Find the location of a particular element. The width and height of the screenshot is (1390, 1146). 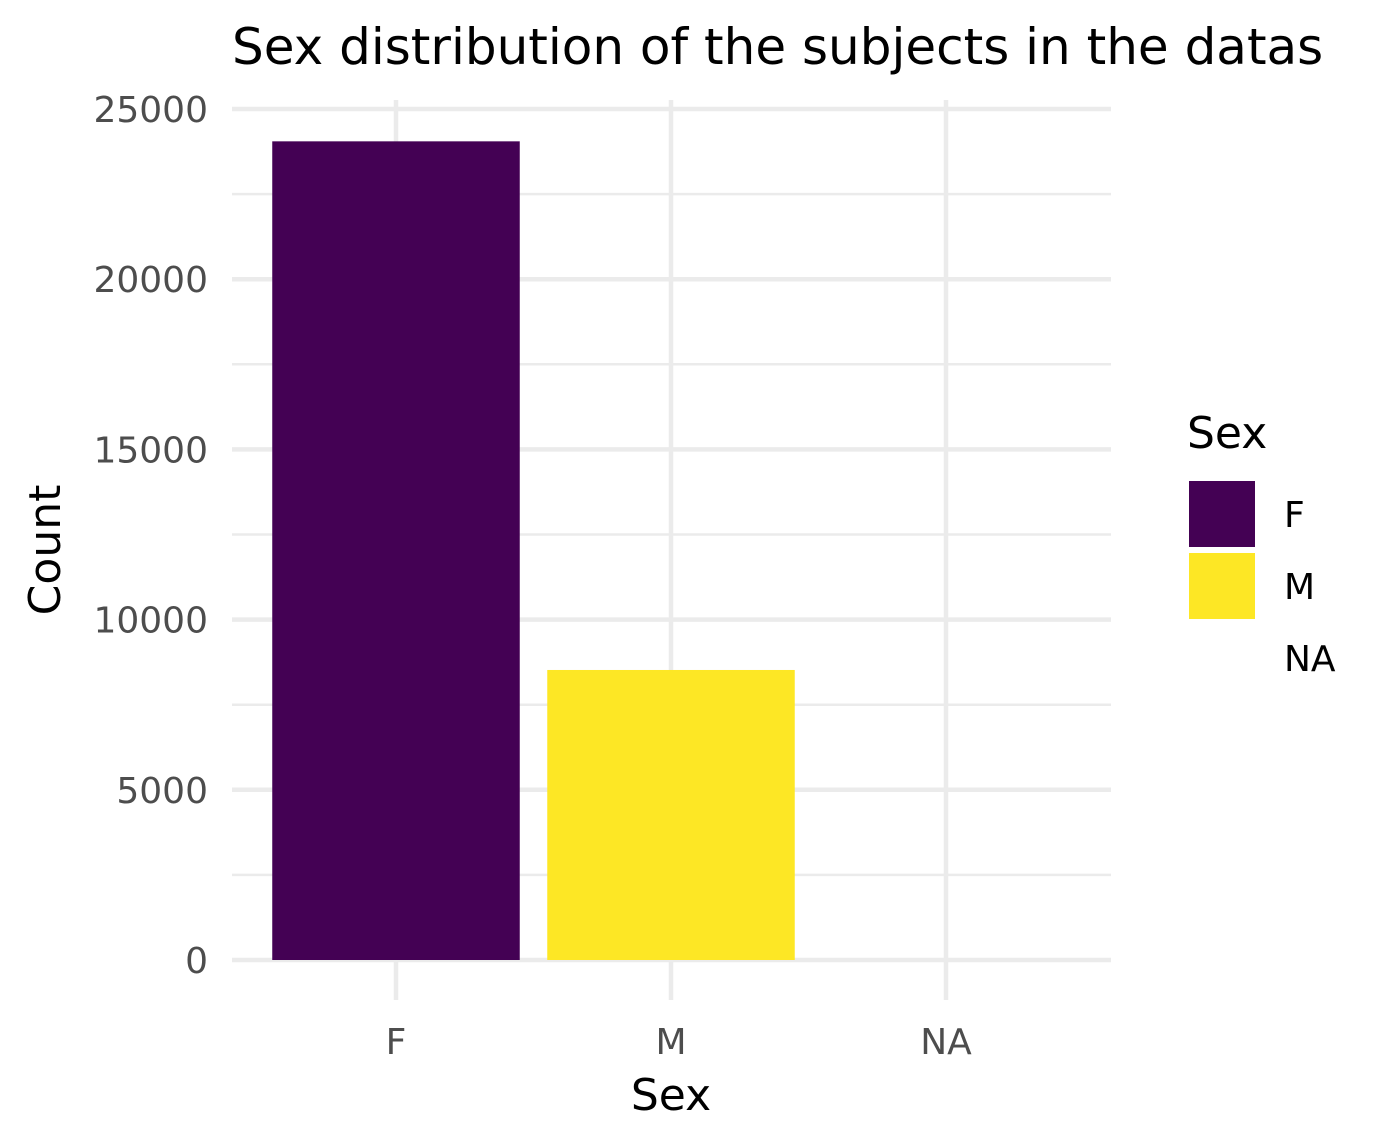

y-tick-label: 0 is located at coordinates (196, 961).